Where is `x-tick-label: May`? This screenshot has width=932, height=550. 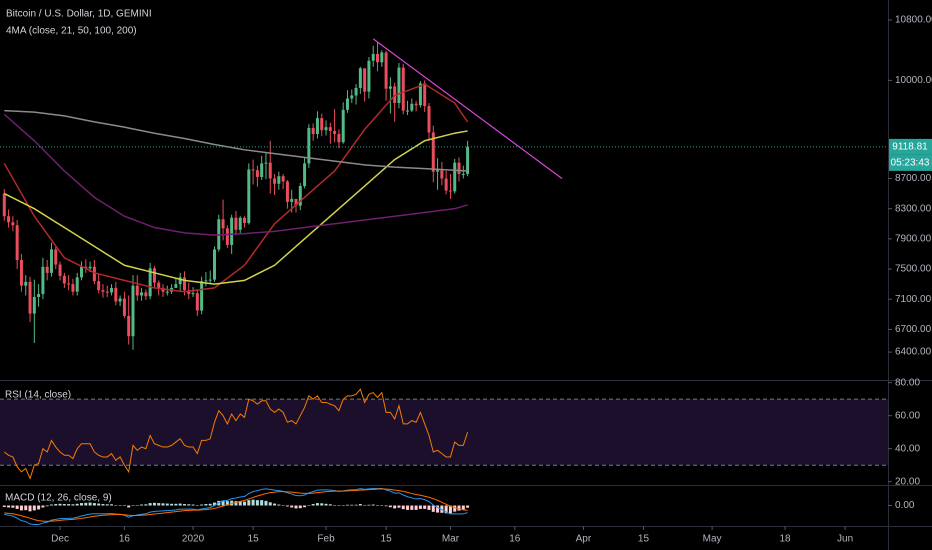 x-tick-label: May is located at coordinates (712, 539).